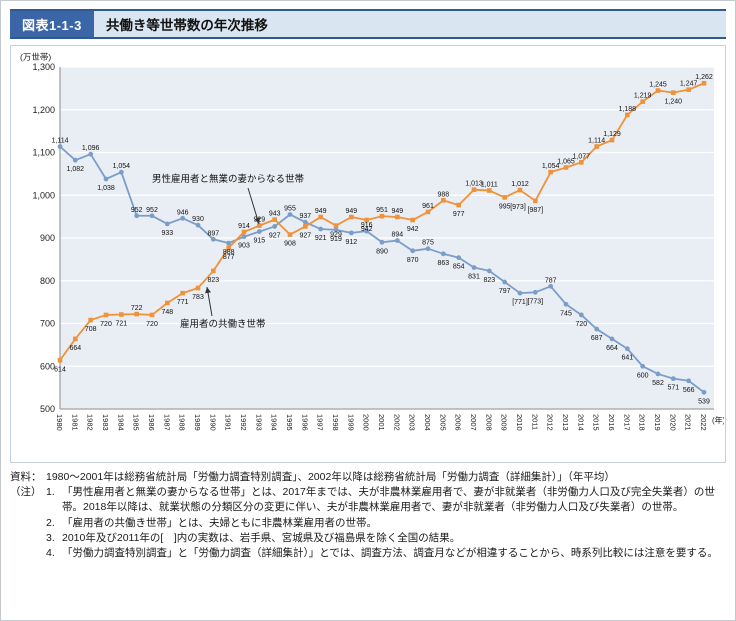 Image resolution: width=736 pixels, height=621 pixels. Describe the element at coordinates (50, 492) in the screenshot. I see `note-item-number: 1.` at that location.